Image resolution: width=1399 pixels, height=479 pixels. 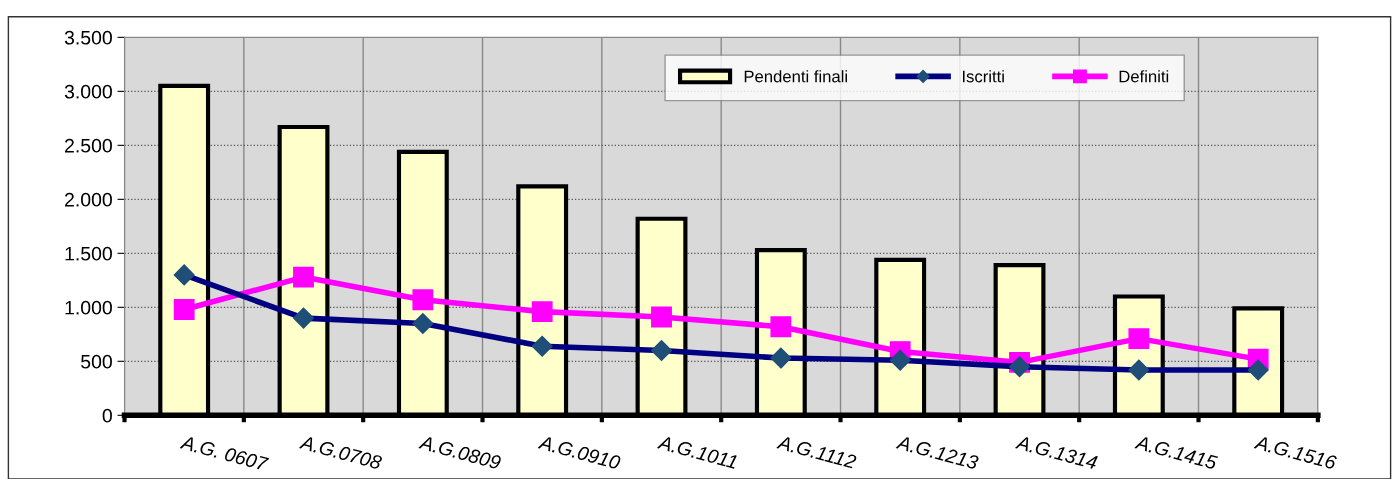 What do you see at coordinates (107, 415) in the screenshot?
I see `y-tick-label: 0` at bounding box center [107, 415].